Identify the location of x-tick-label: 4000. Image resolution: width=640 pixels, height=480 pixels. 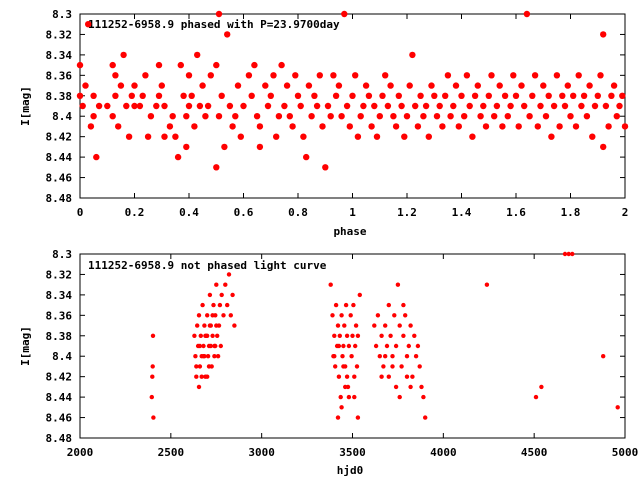
(443, 452).